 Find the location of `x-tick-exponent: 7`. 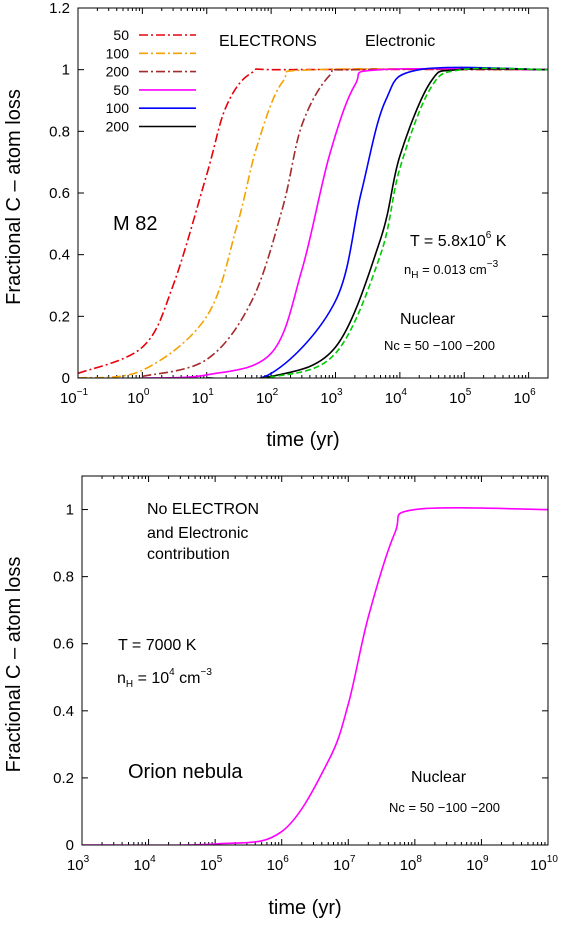

x-tick-exponent: 7 is located at coordinates (353, 859).